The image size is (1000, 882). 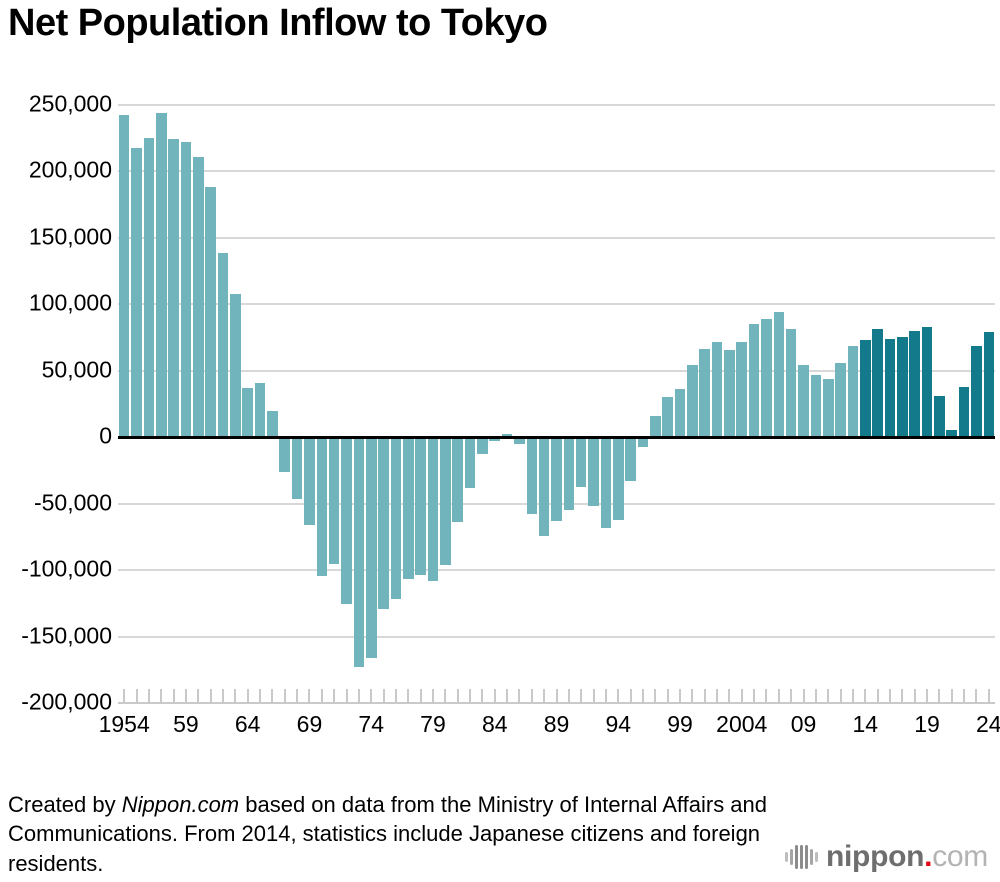 I want to click on bar-2013, so click(x=853, y=392).